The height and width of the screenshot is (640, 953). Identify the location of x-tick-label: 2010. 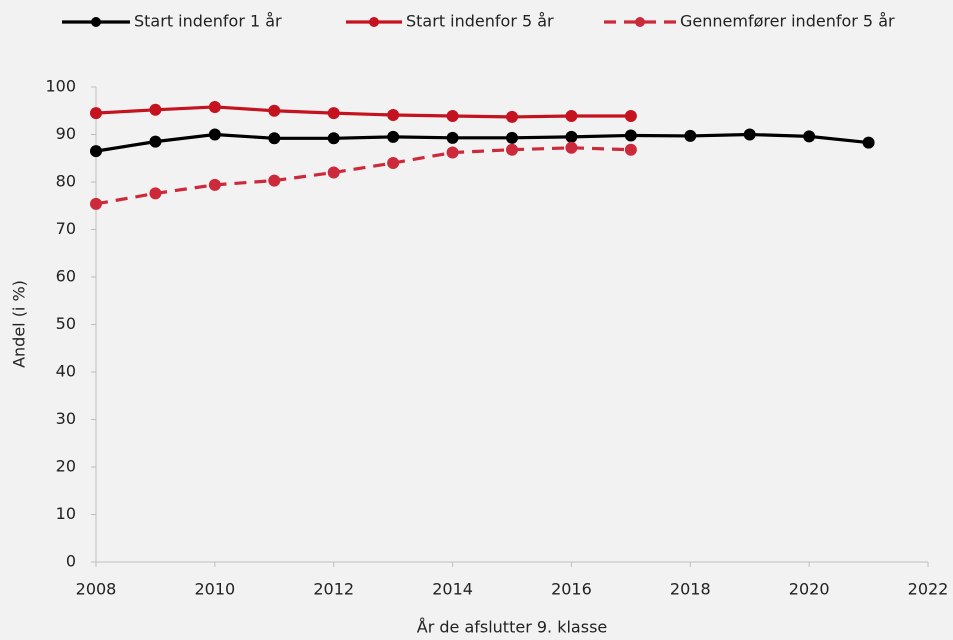
(214, 589).